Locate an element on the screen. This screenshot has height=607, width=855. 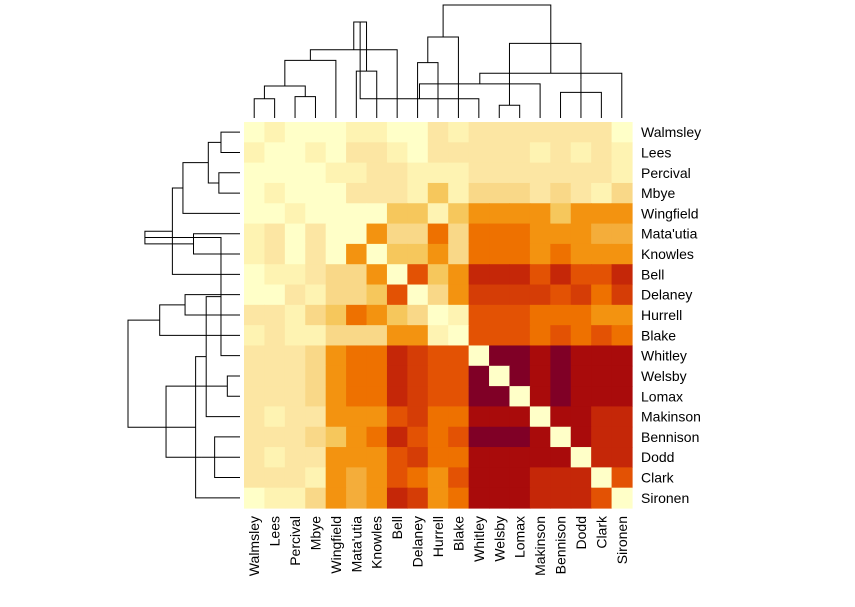
column-label: Blake is located at coordinates (458, 533).